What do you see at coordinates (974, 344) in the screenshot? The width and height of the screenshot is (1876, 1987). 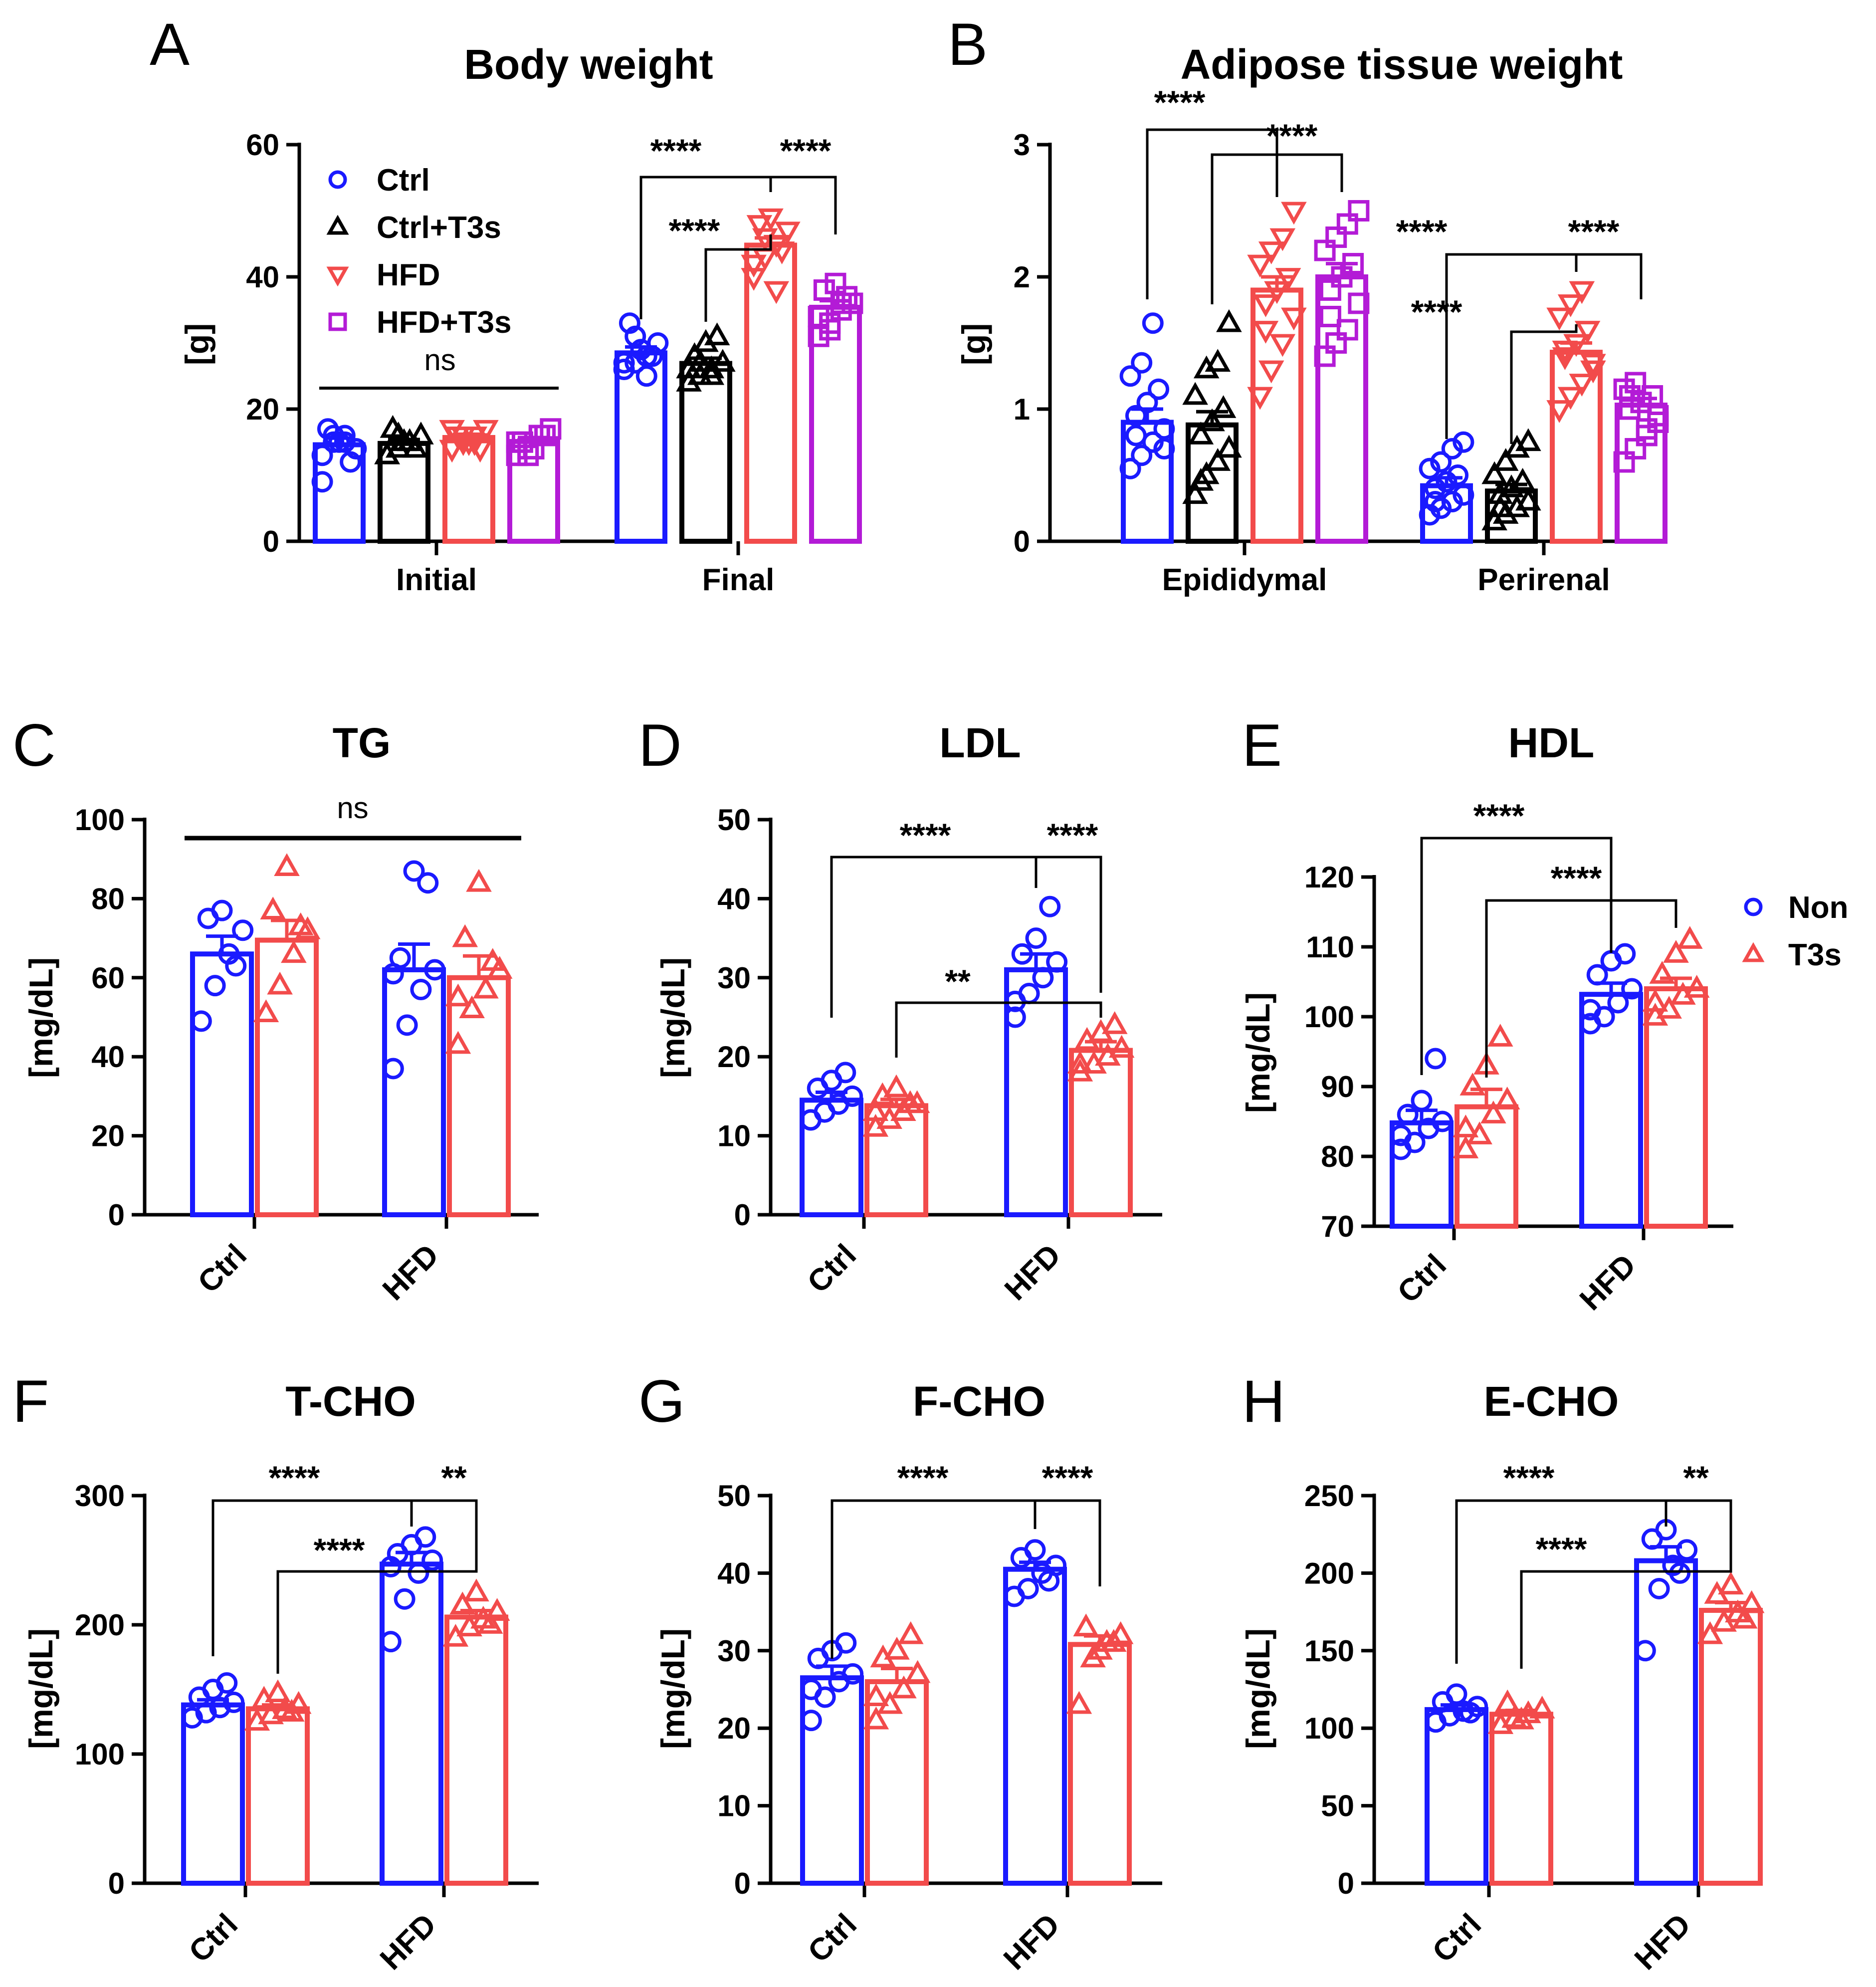 I see `y-axis-label: [g]` at bounding box center [974, 344].